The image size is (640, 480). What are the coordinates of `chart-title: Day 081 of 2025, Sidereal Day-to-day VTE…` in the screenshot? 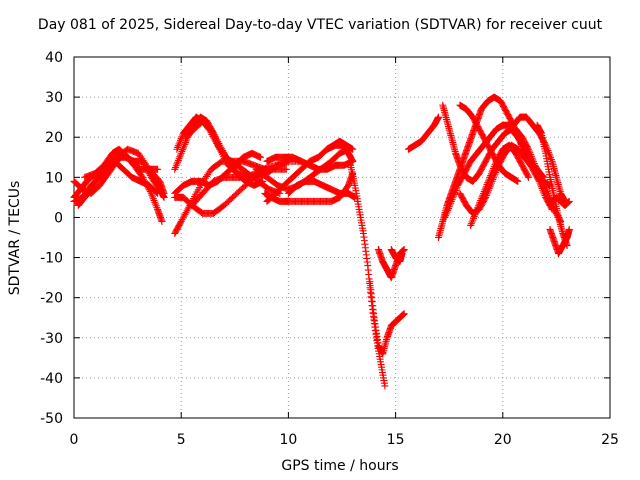 It's located at (320, 25).